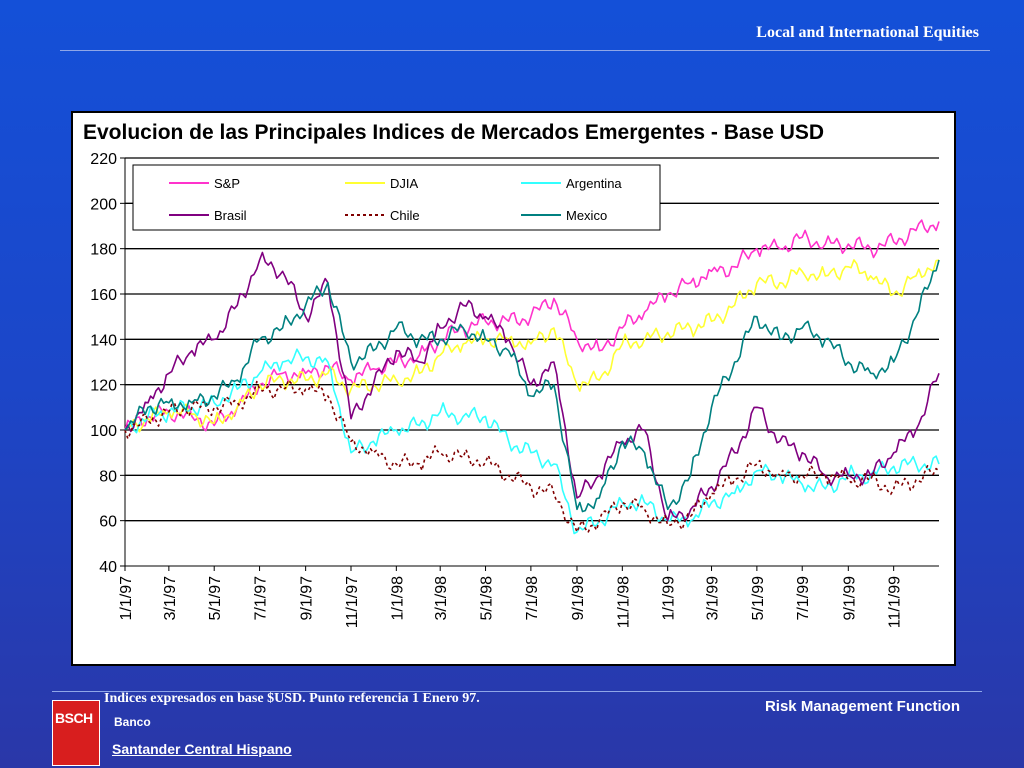 The image size is (1024, 768). What do you see at coordinates (623, 602) in the screenshot?
I see `x-tick-label: 11/1/98` at bounding box center [623, 602].